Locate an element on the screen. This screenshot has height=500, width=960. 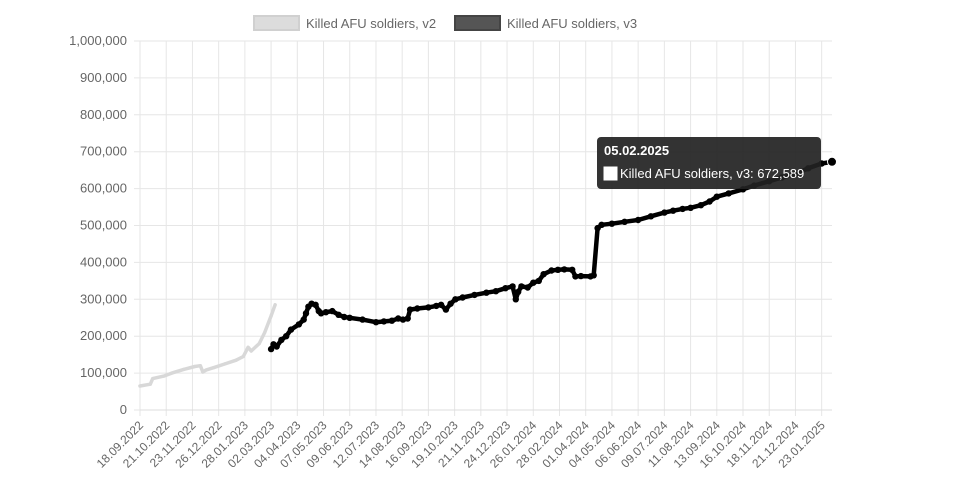
legend-swatch-v3 is located at coordinates (477, 23).